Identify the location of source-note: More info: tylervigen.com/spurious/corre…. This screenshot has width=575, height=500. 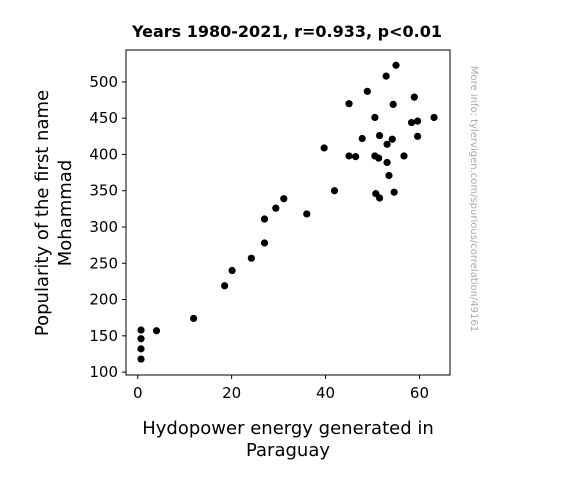
(473, 199).